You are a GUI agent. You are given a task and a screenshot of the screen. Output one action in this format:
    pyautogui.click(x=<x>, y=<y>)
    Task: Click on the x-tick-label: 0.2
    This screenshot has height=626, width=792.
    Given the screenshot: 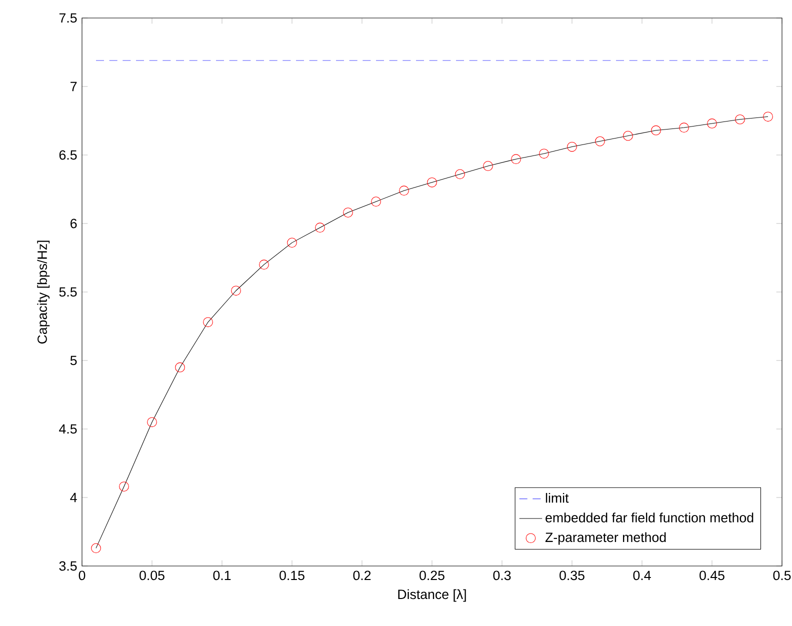 What is the action you would take?
    pyautogui.click(x=362, y=575)
    